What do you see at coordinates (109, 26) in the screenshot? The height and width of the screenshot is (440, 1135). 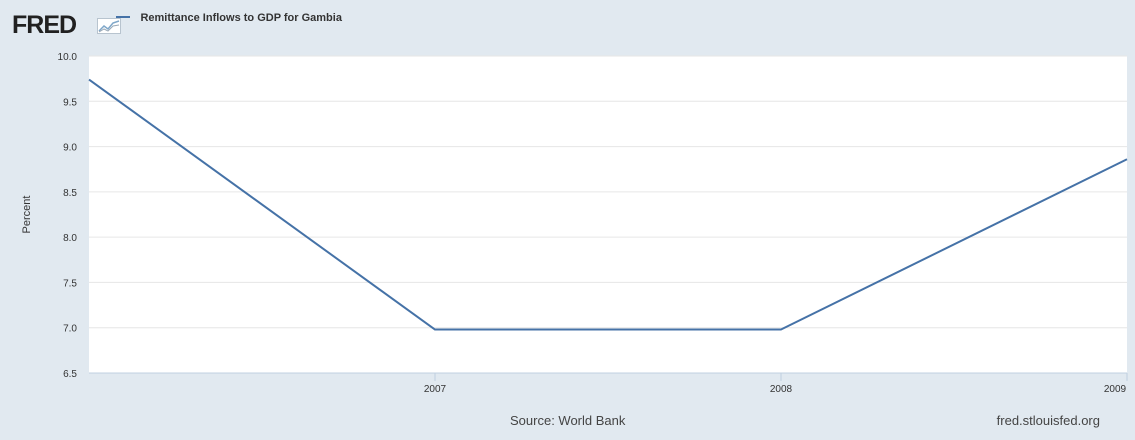 I see `fred-graph-icon` at bounding box center [109, 26].